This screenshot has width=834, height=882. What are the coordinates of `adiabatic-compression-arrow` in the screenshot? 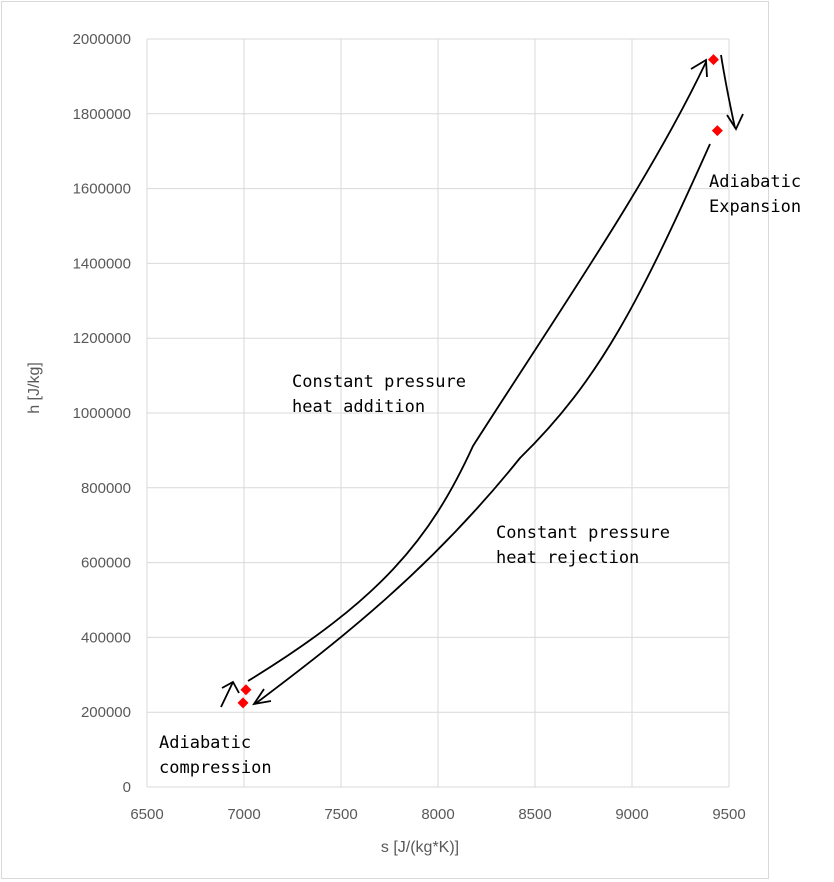 It's located at (227, 694).